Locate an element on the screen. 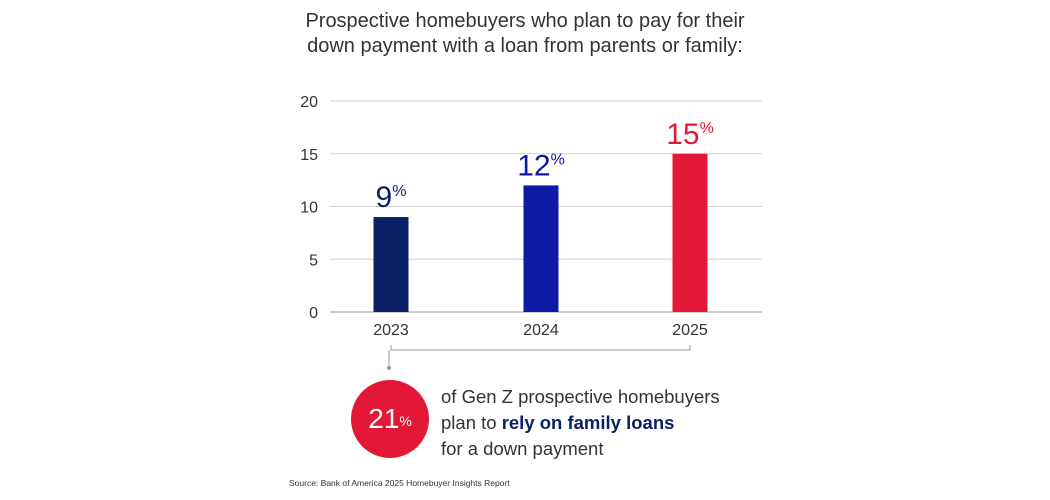 The image size is (1050, 500). y-tick-label: 0 is located at coordinates (313, 313).